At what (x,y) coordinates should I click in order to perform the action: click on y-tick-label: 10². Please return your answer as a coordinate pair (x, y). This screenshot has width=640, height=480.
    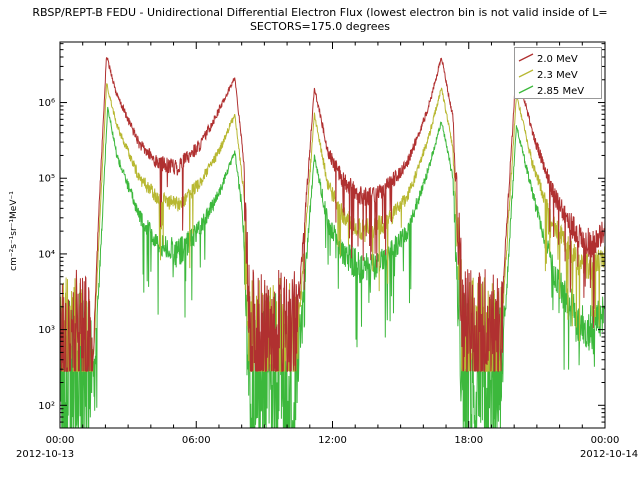
    Looking at the image, I should click on (46, 406).